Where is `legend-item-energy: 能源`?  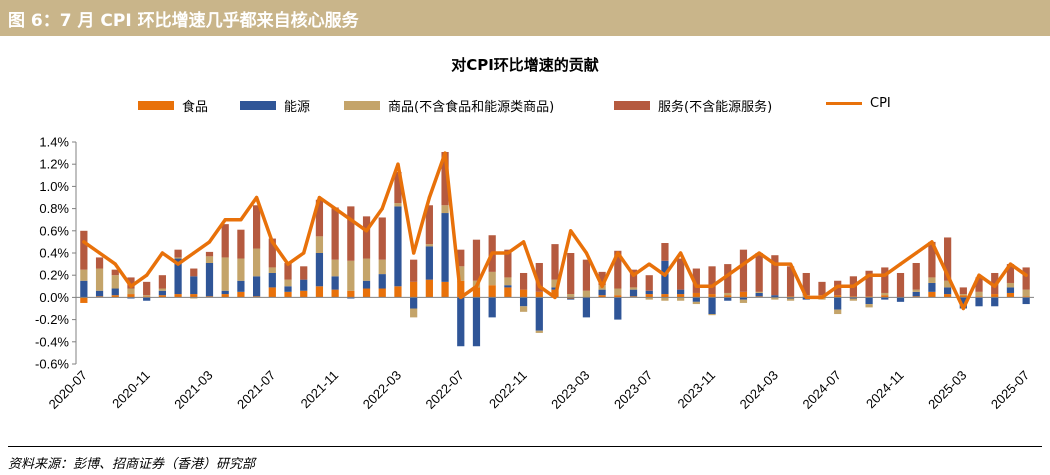
legend-item-energy: 能源 is located at coordinates (275, 105).